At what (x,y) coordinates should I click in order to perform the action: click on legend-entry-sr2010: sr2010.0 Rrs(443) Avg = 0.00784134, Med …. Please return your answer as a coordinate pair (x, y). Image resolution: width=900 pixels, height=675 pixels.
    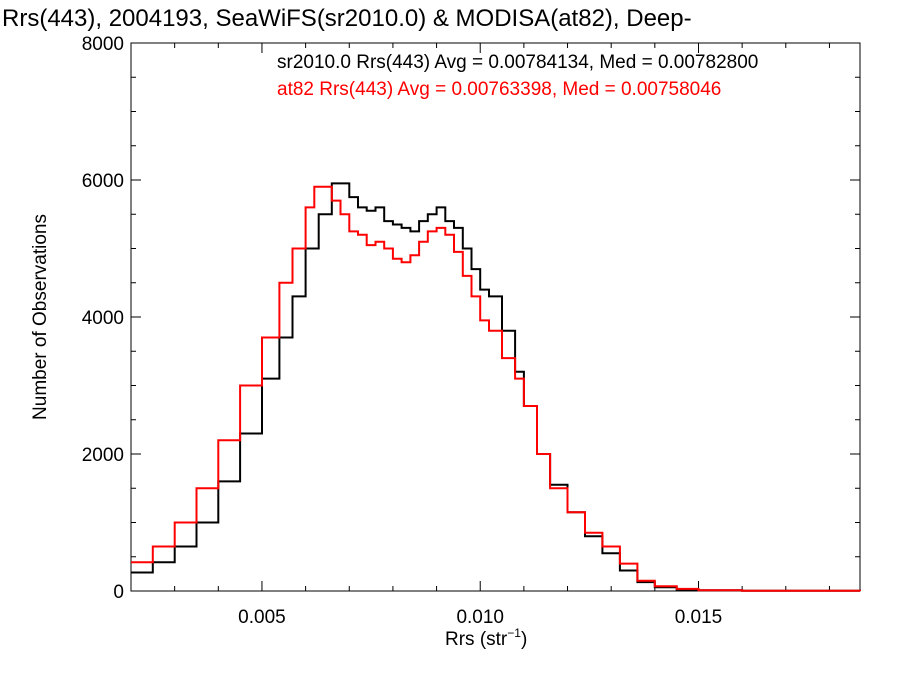
    Looking at the image, I should click on (517, 62).